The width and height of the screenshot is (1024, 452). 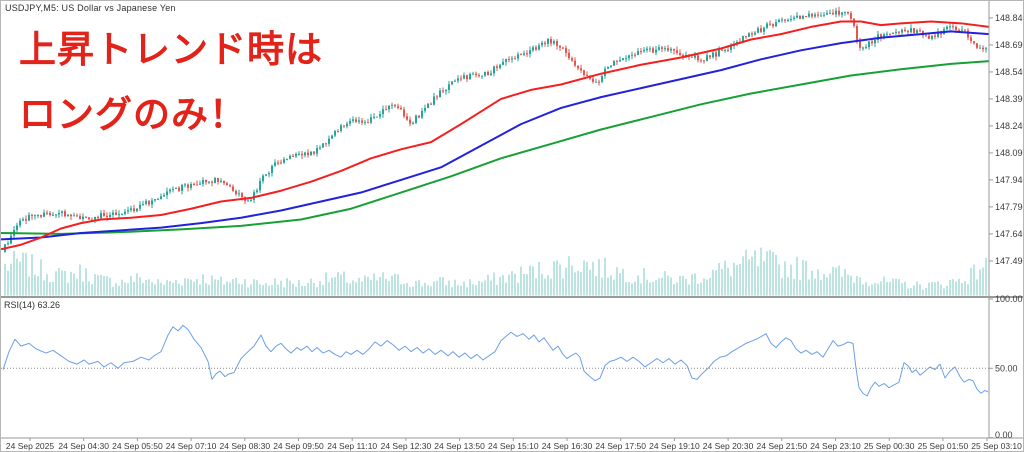 What do you see at coordinates (352, 446) in the screenshot?
I see `time-axis-label: 24 Sep 11:10` at bounding box center [352, 446].